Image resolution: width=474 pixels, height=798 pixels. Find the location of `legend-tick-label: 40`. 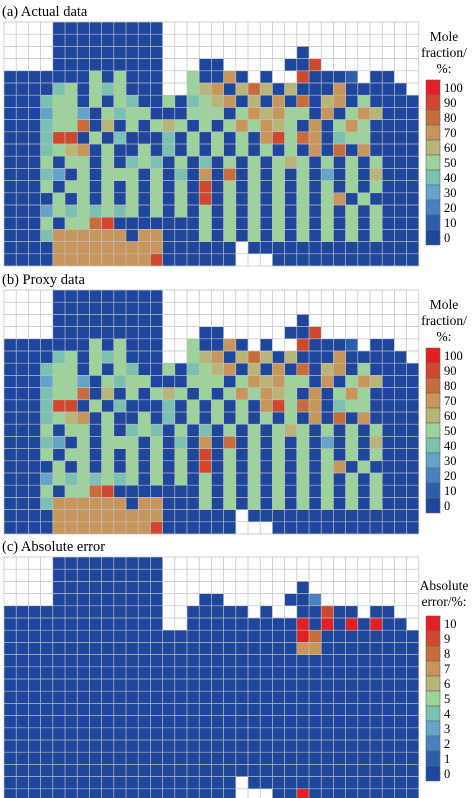

legend-tick-label: 40 is located at coordinates (450, 446).